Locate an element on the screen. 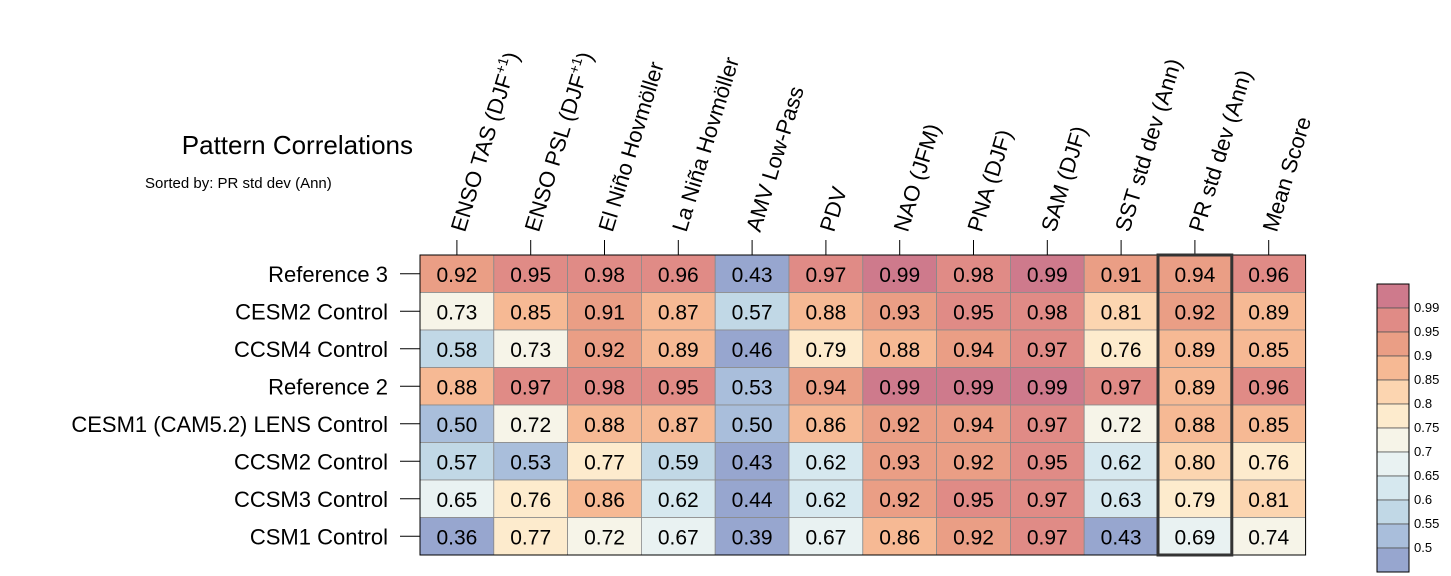  colorbar-label: 0.9 is located at coordinates (1423, 355).